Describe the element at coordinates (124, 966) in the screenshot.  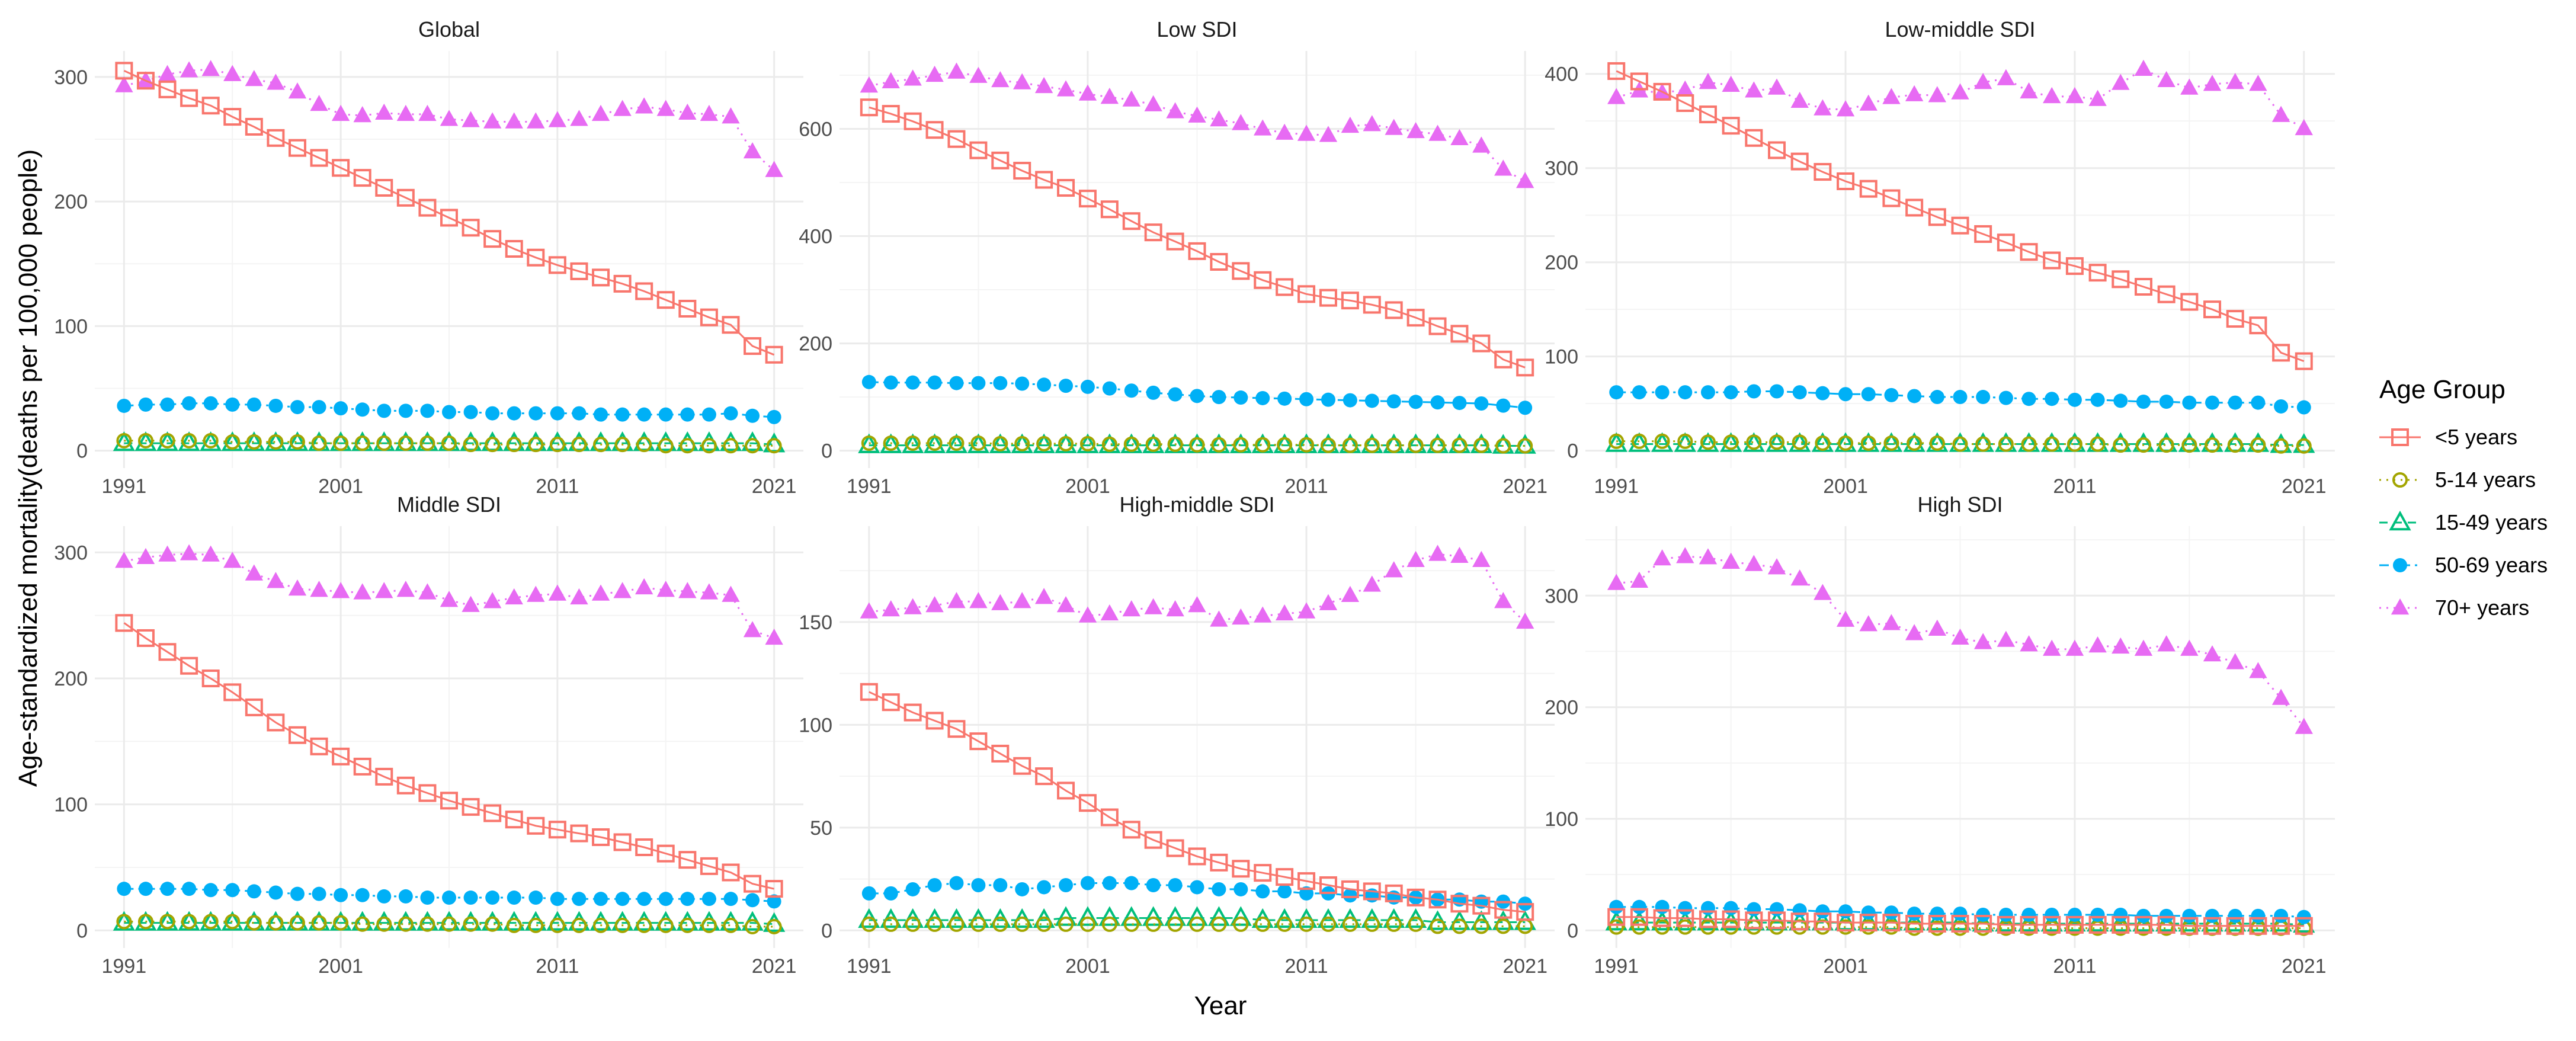
I see `x-tick-label: 1991` at that location.